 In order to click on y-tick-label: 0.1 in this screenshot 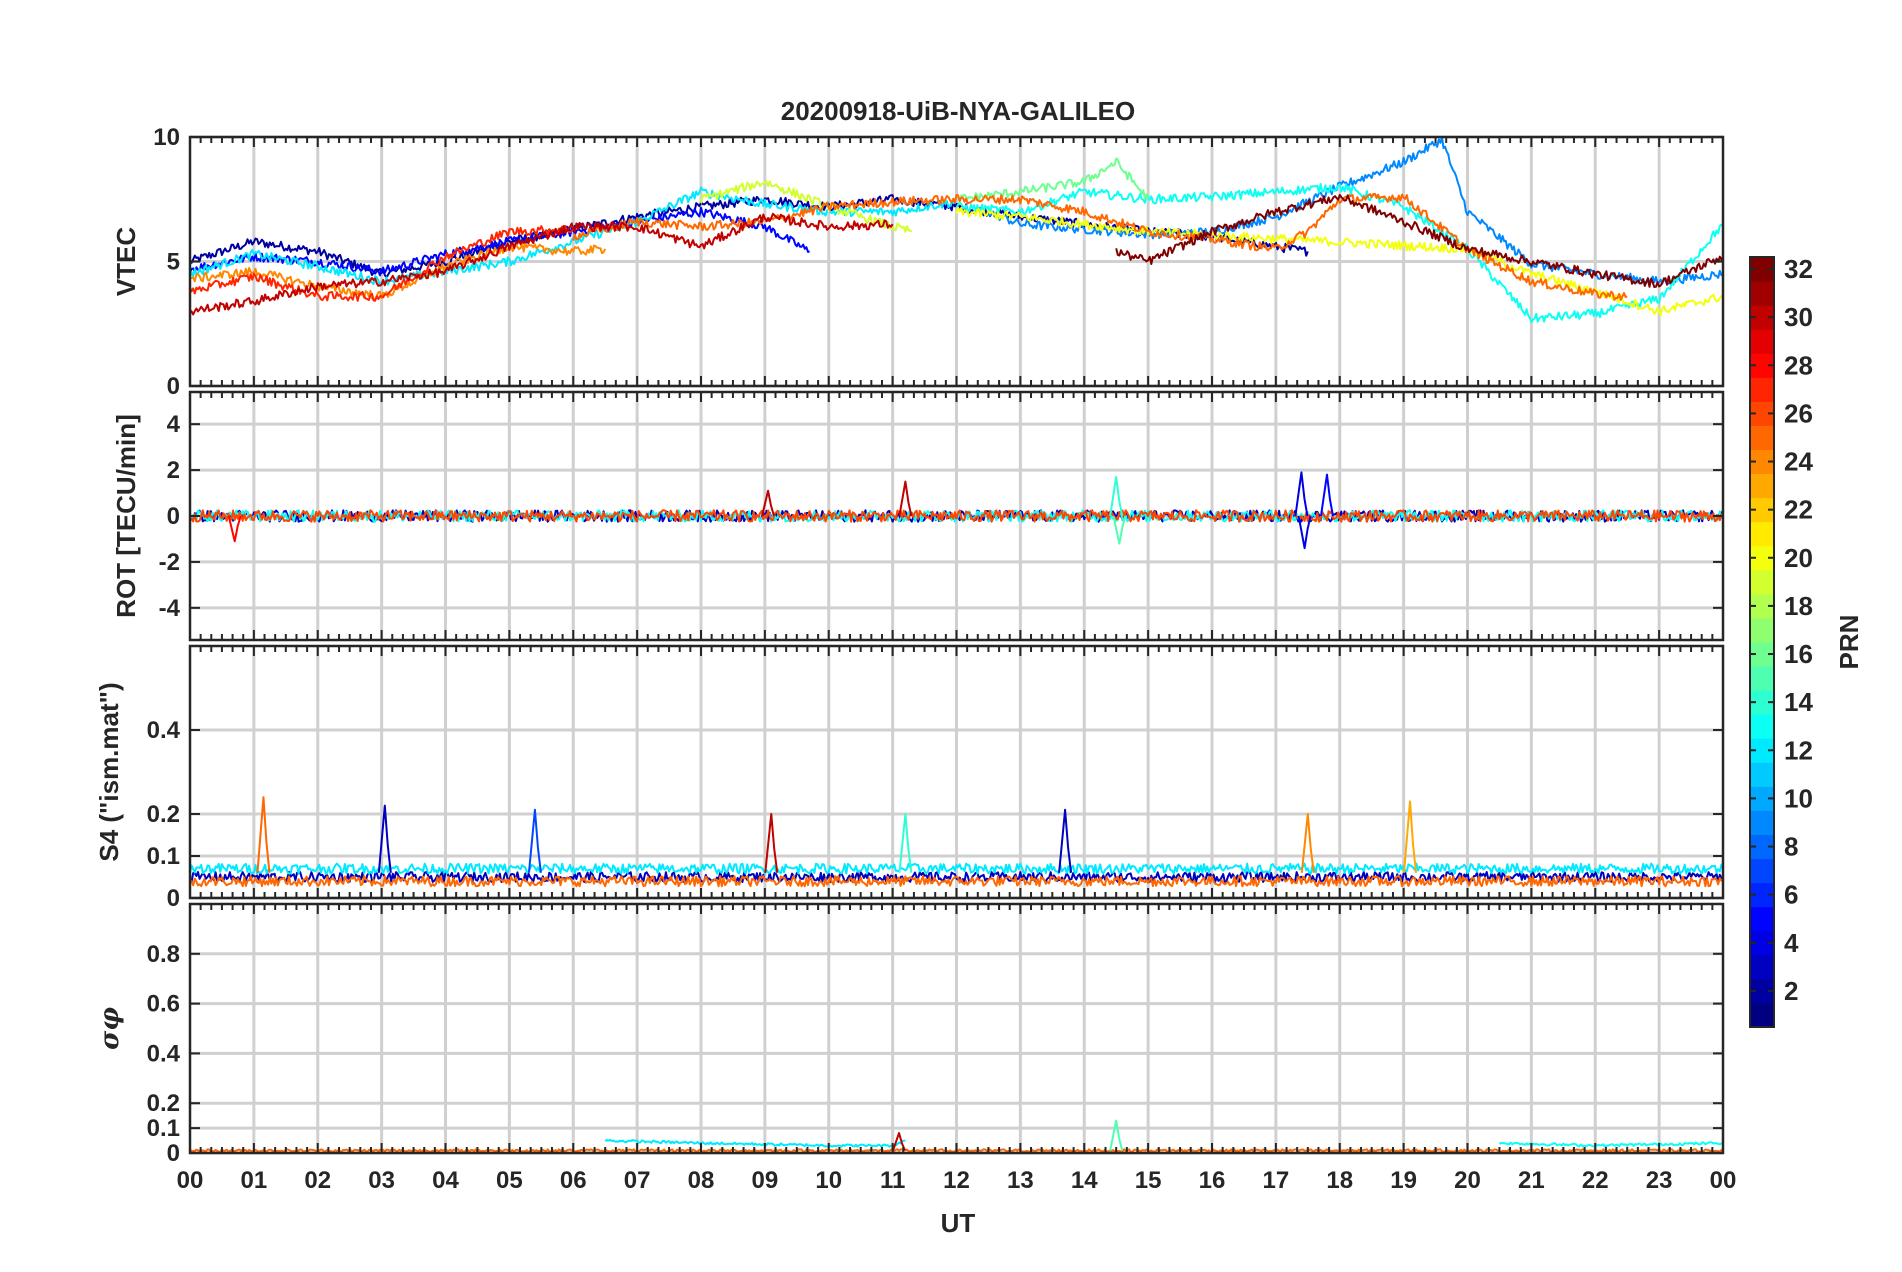, I will do `click(163, 1128)`.